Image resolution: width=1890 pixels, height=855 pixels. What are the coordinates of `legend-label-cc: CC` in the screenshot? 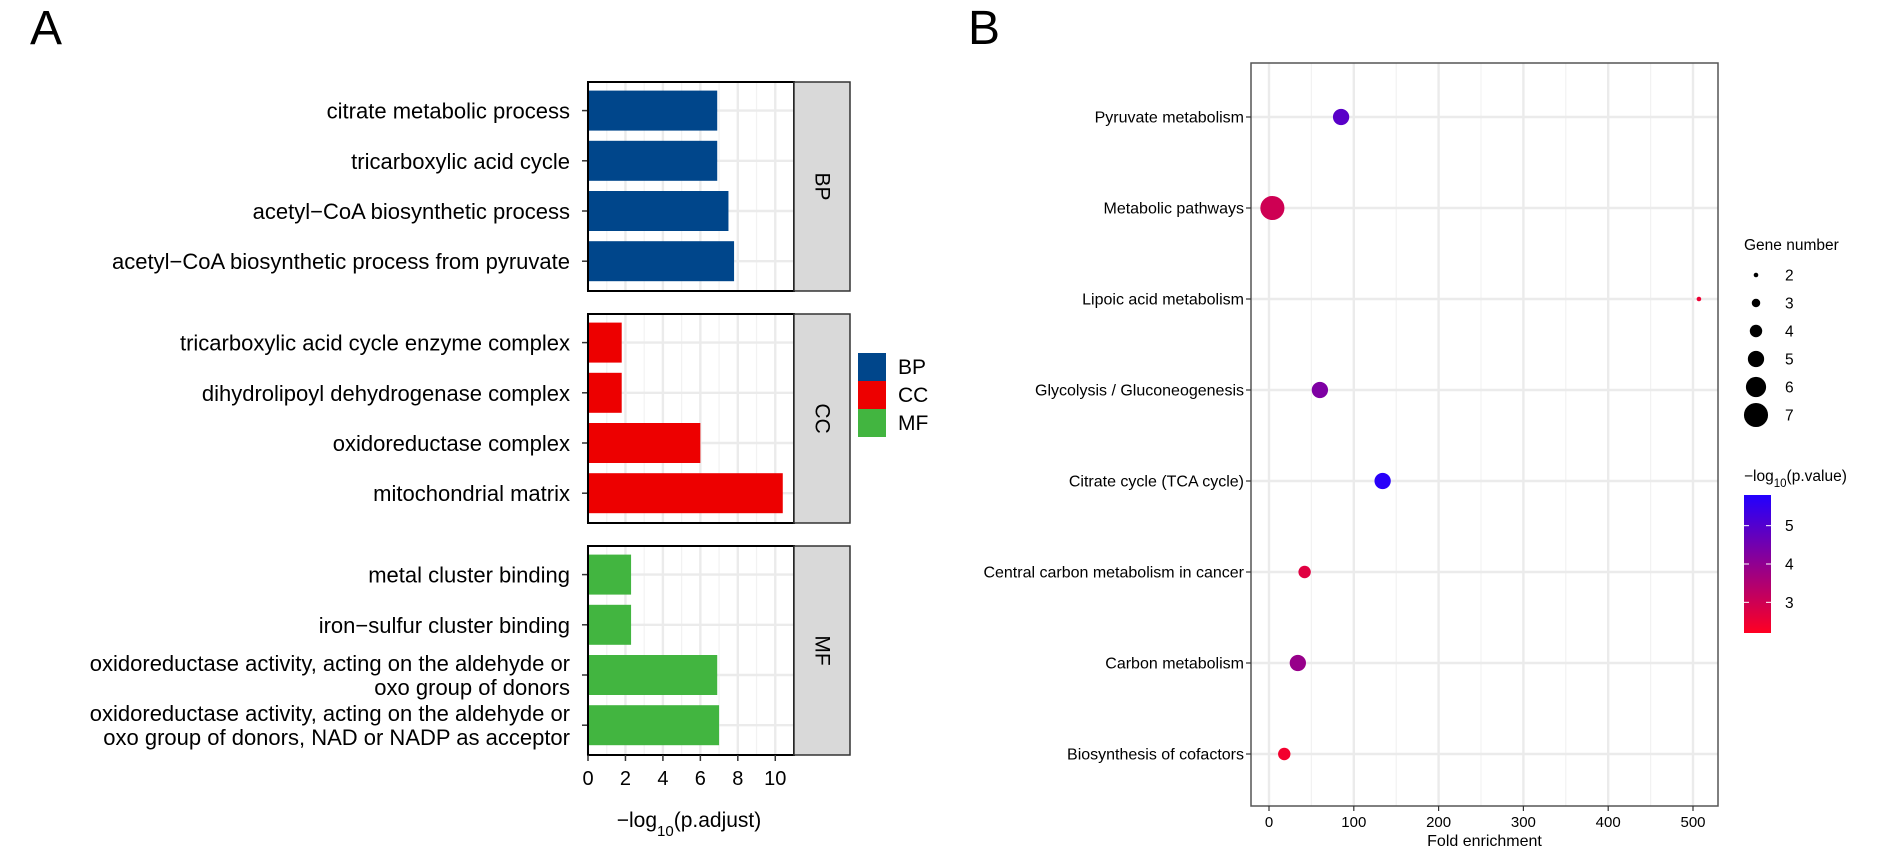 It's located at (913, 395).